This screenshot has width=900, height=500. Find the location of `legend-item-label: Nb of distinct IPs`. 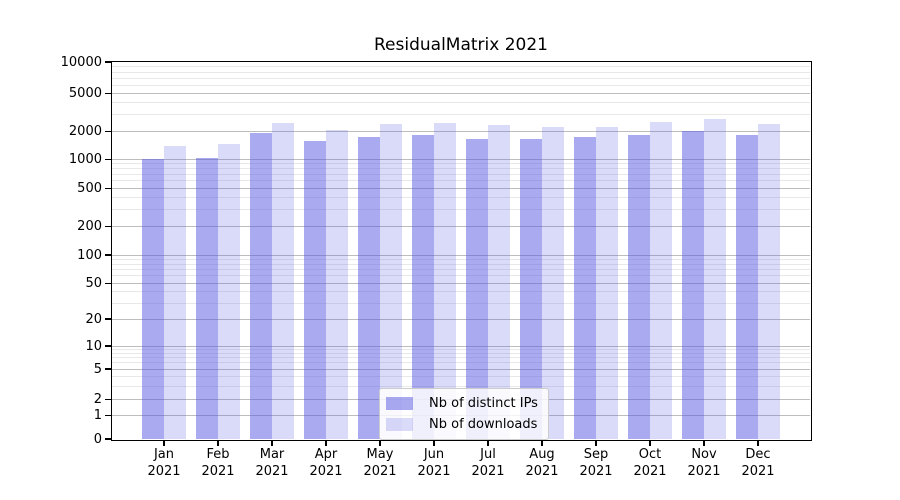

legend-item-label: Nb of distinct IPs is located at coordinates (483, 403).